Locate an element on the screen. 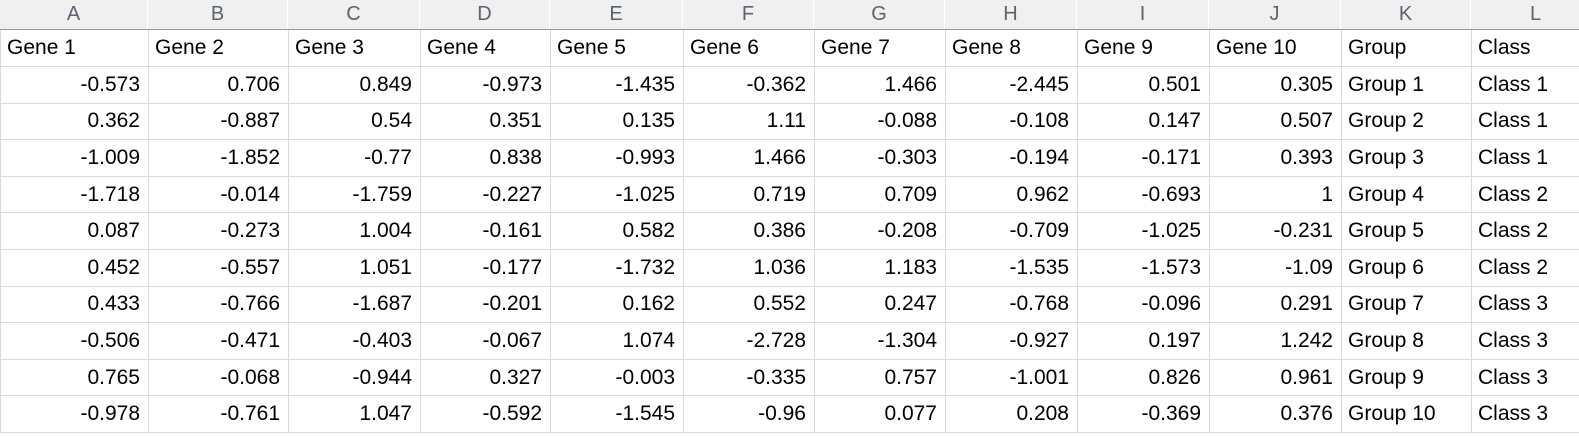  cell: -0.014 is located at coordinates (218, 195).